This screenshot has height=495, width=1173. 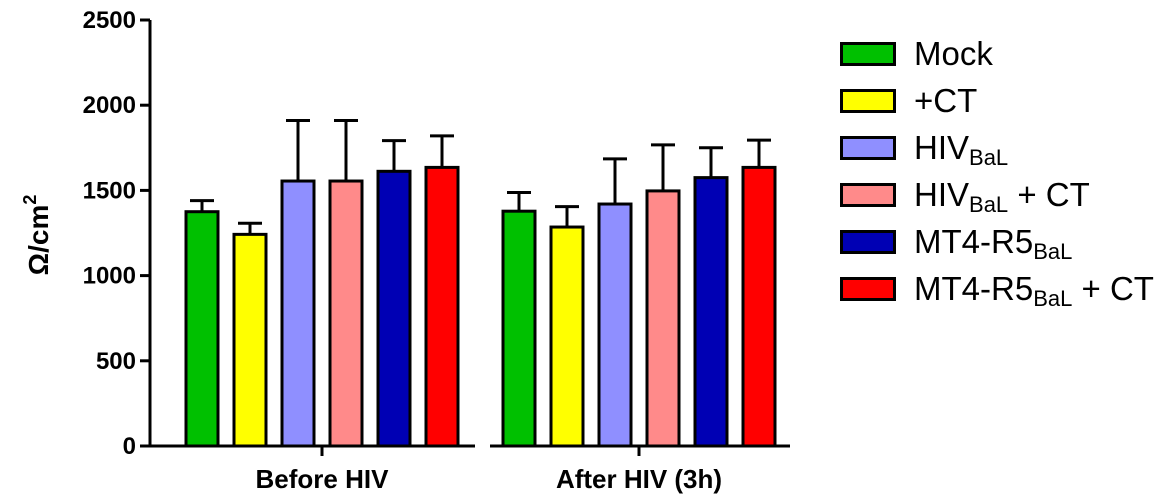 What do you see at coordinates (109, 20) in the screenshot?
I see `y-tick-label: 2500` at bounding box center [109, 20].